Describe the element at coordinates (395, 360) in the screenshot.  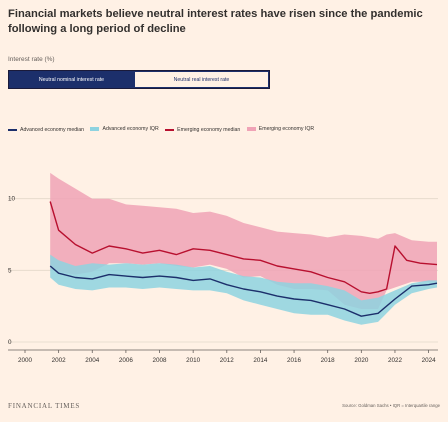
I see `x-tick-label: 2022` at that location.